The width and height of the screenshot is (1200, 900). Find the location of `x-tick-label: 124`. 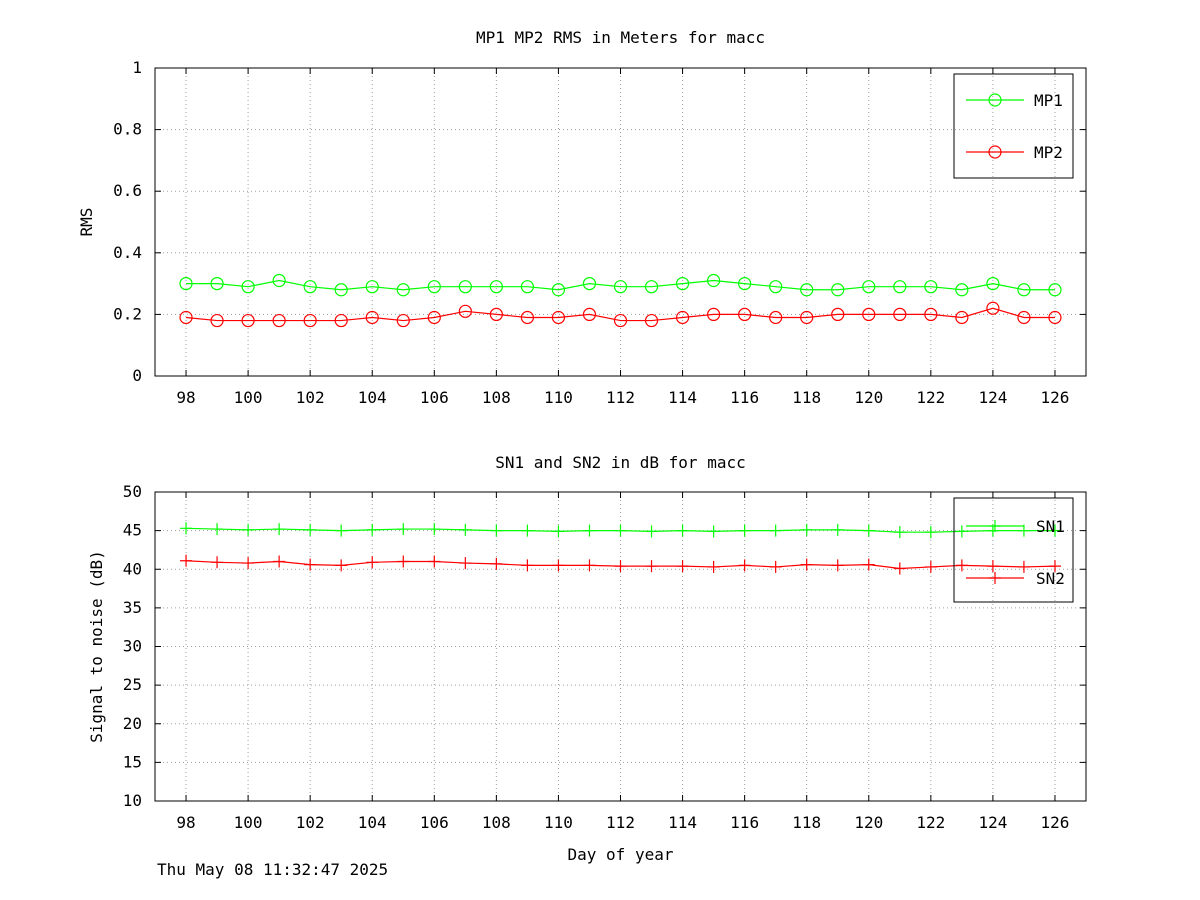

x-tick-label: 124 is located at coordinates (992, 822).